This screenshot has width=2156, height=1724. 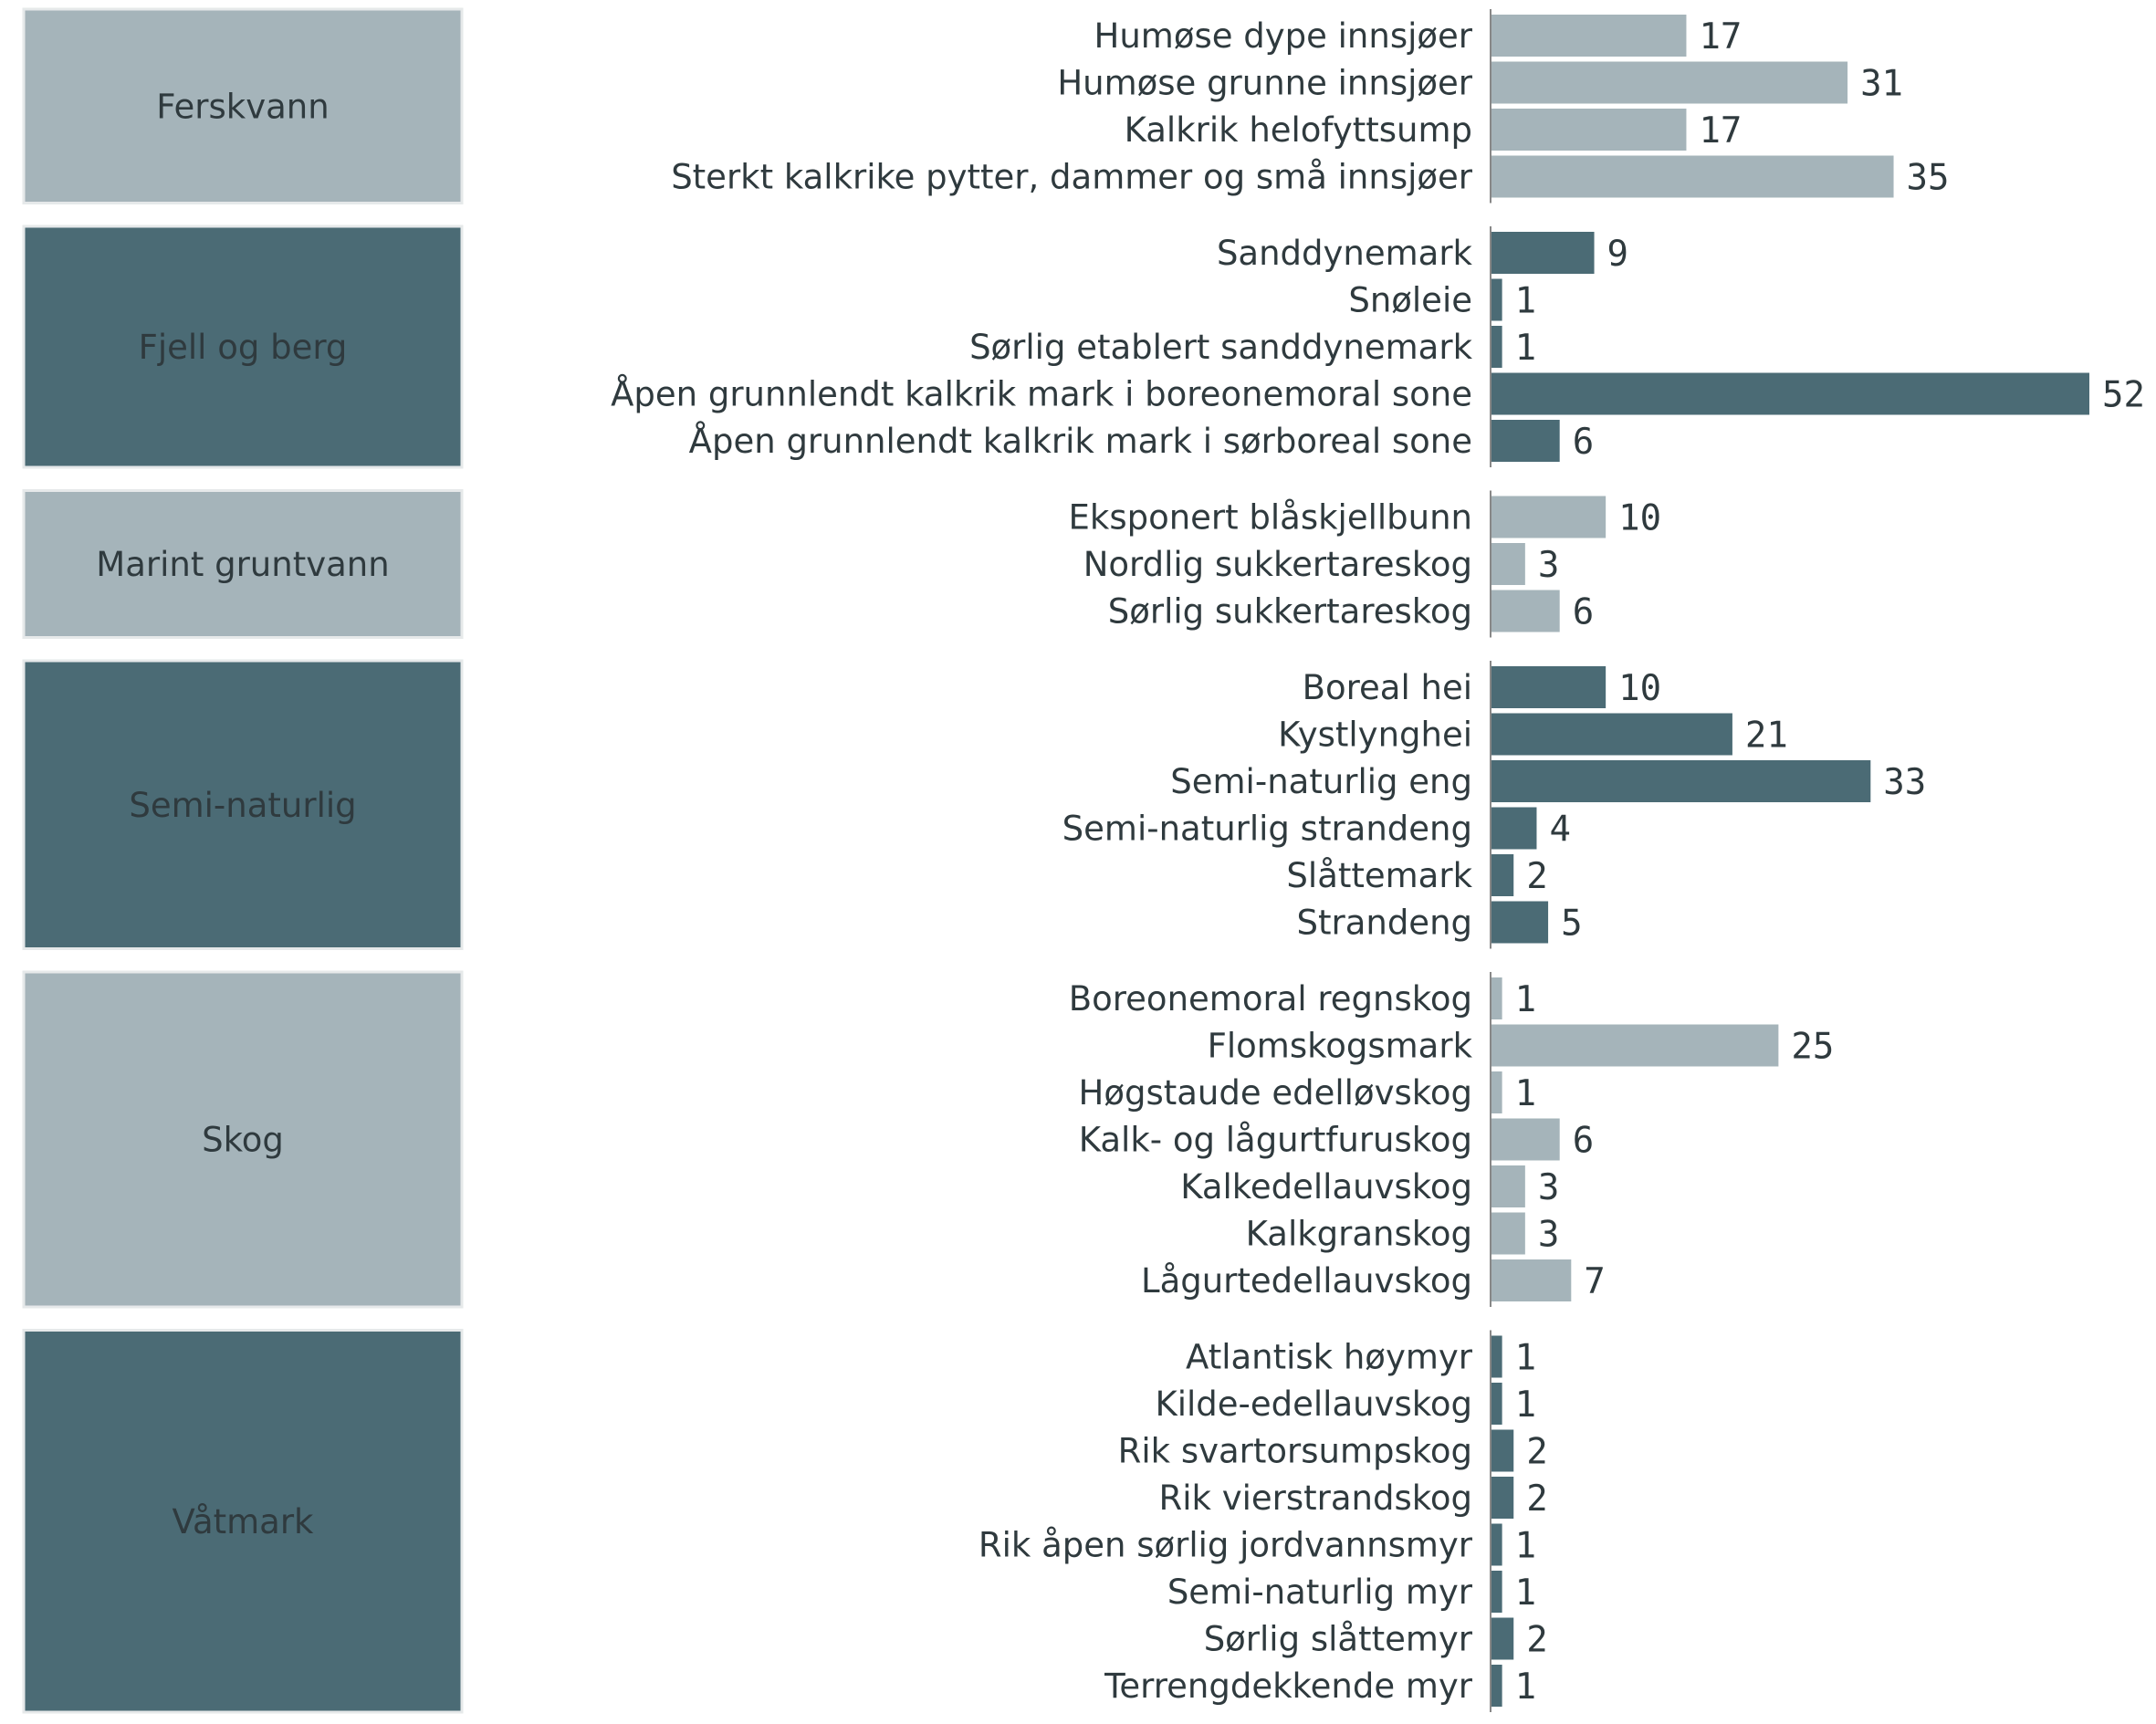 I want to click on category-panel-fjell-og-berg, so click(x=243, y=347).